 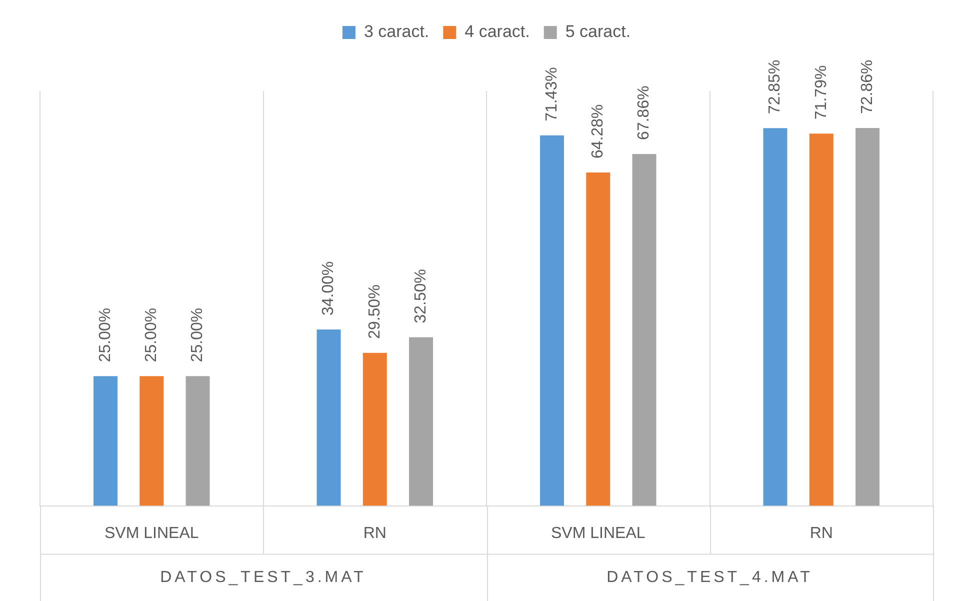 I want to click on data-label: 67.86%, so click(x=644, y=113).